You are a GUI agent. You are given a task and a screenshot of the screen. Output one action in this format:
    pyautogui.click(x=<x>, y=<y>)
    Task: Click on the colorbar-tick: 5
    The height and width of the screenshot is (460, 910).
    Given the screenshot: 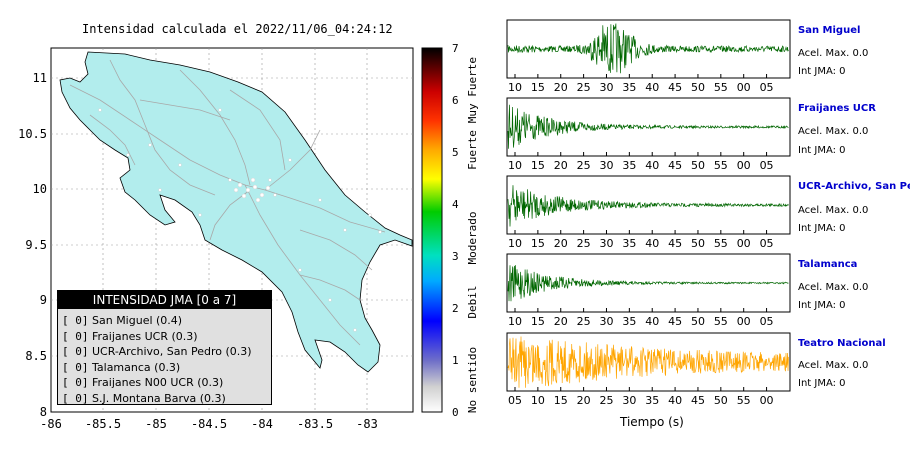 What is the action you would take?
    pyautogui.click(x=455, y=152)
    